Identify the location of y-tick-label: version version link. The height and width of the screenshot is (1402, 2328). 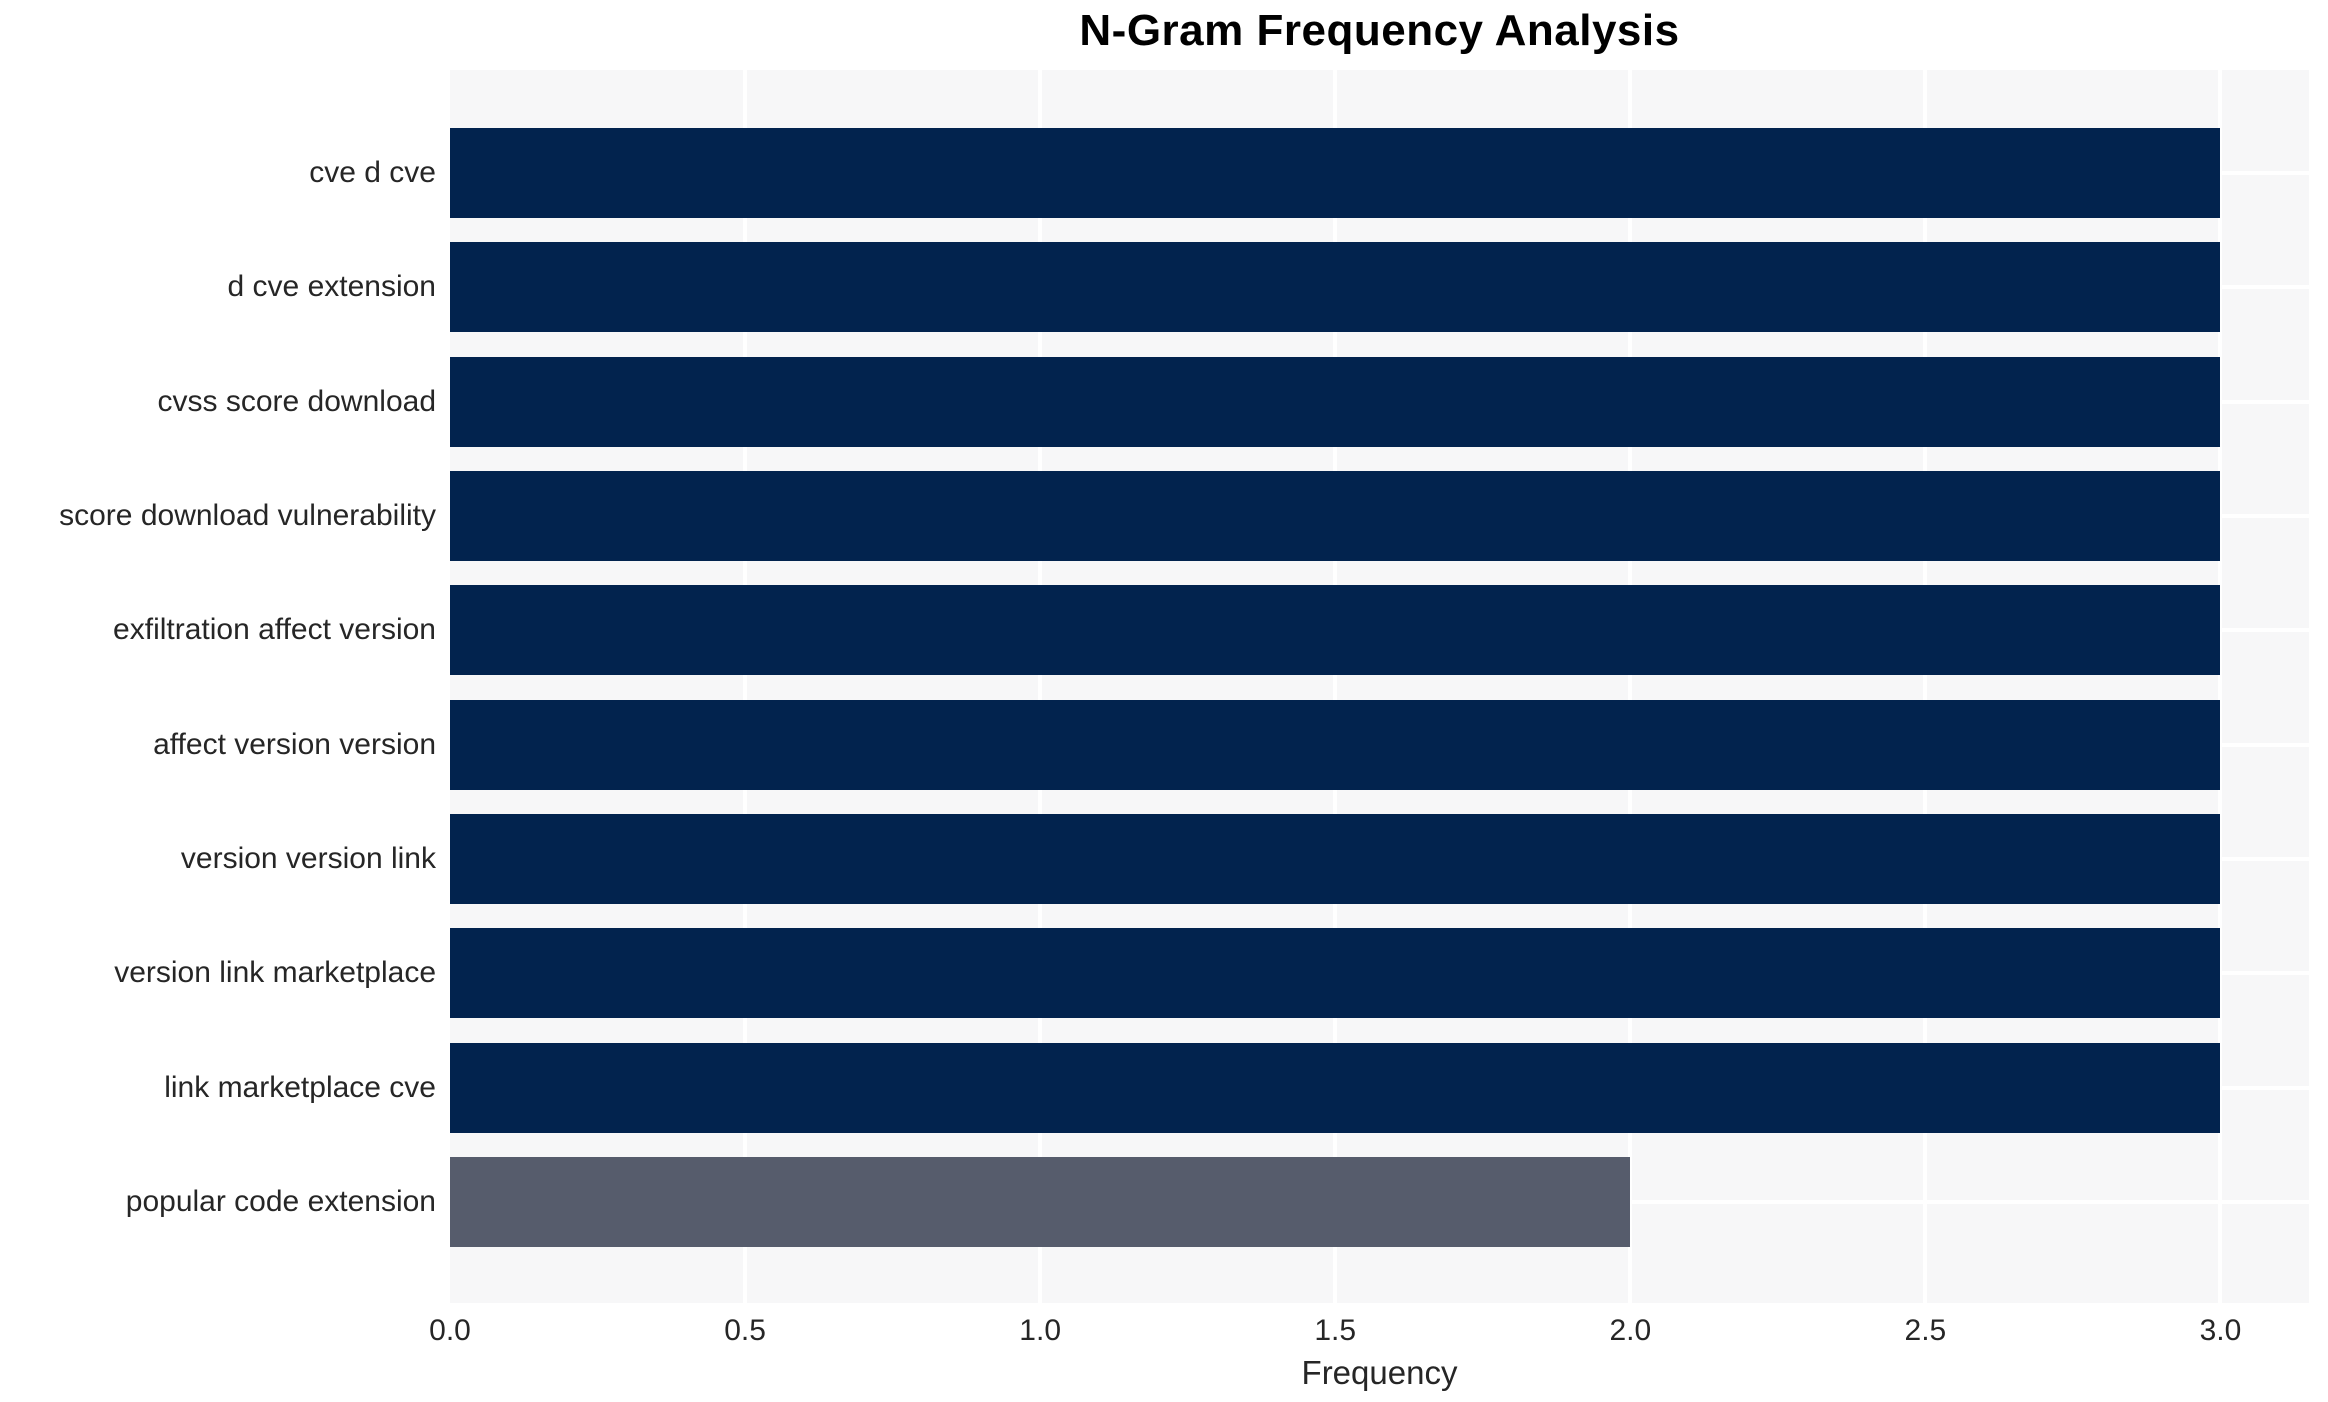
(308, 858).